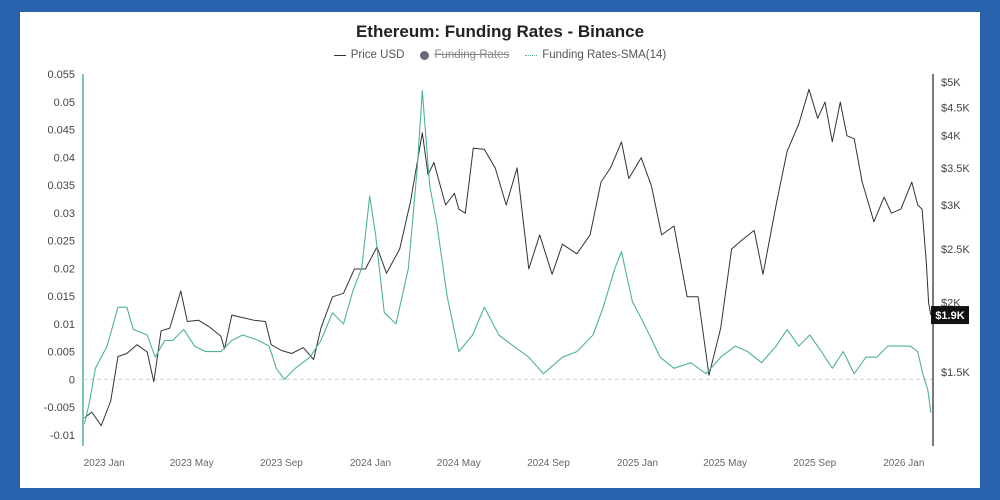  What do you see at coordinates (64, 103) in the screenshot?
I see `left-tick-label: 0.05` at bounding box center [64, 103].